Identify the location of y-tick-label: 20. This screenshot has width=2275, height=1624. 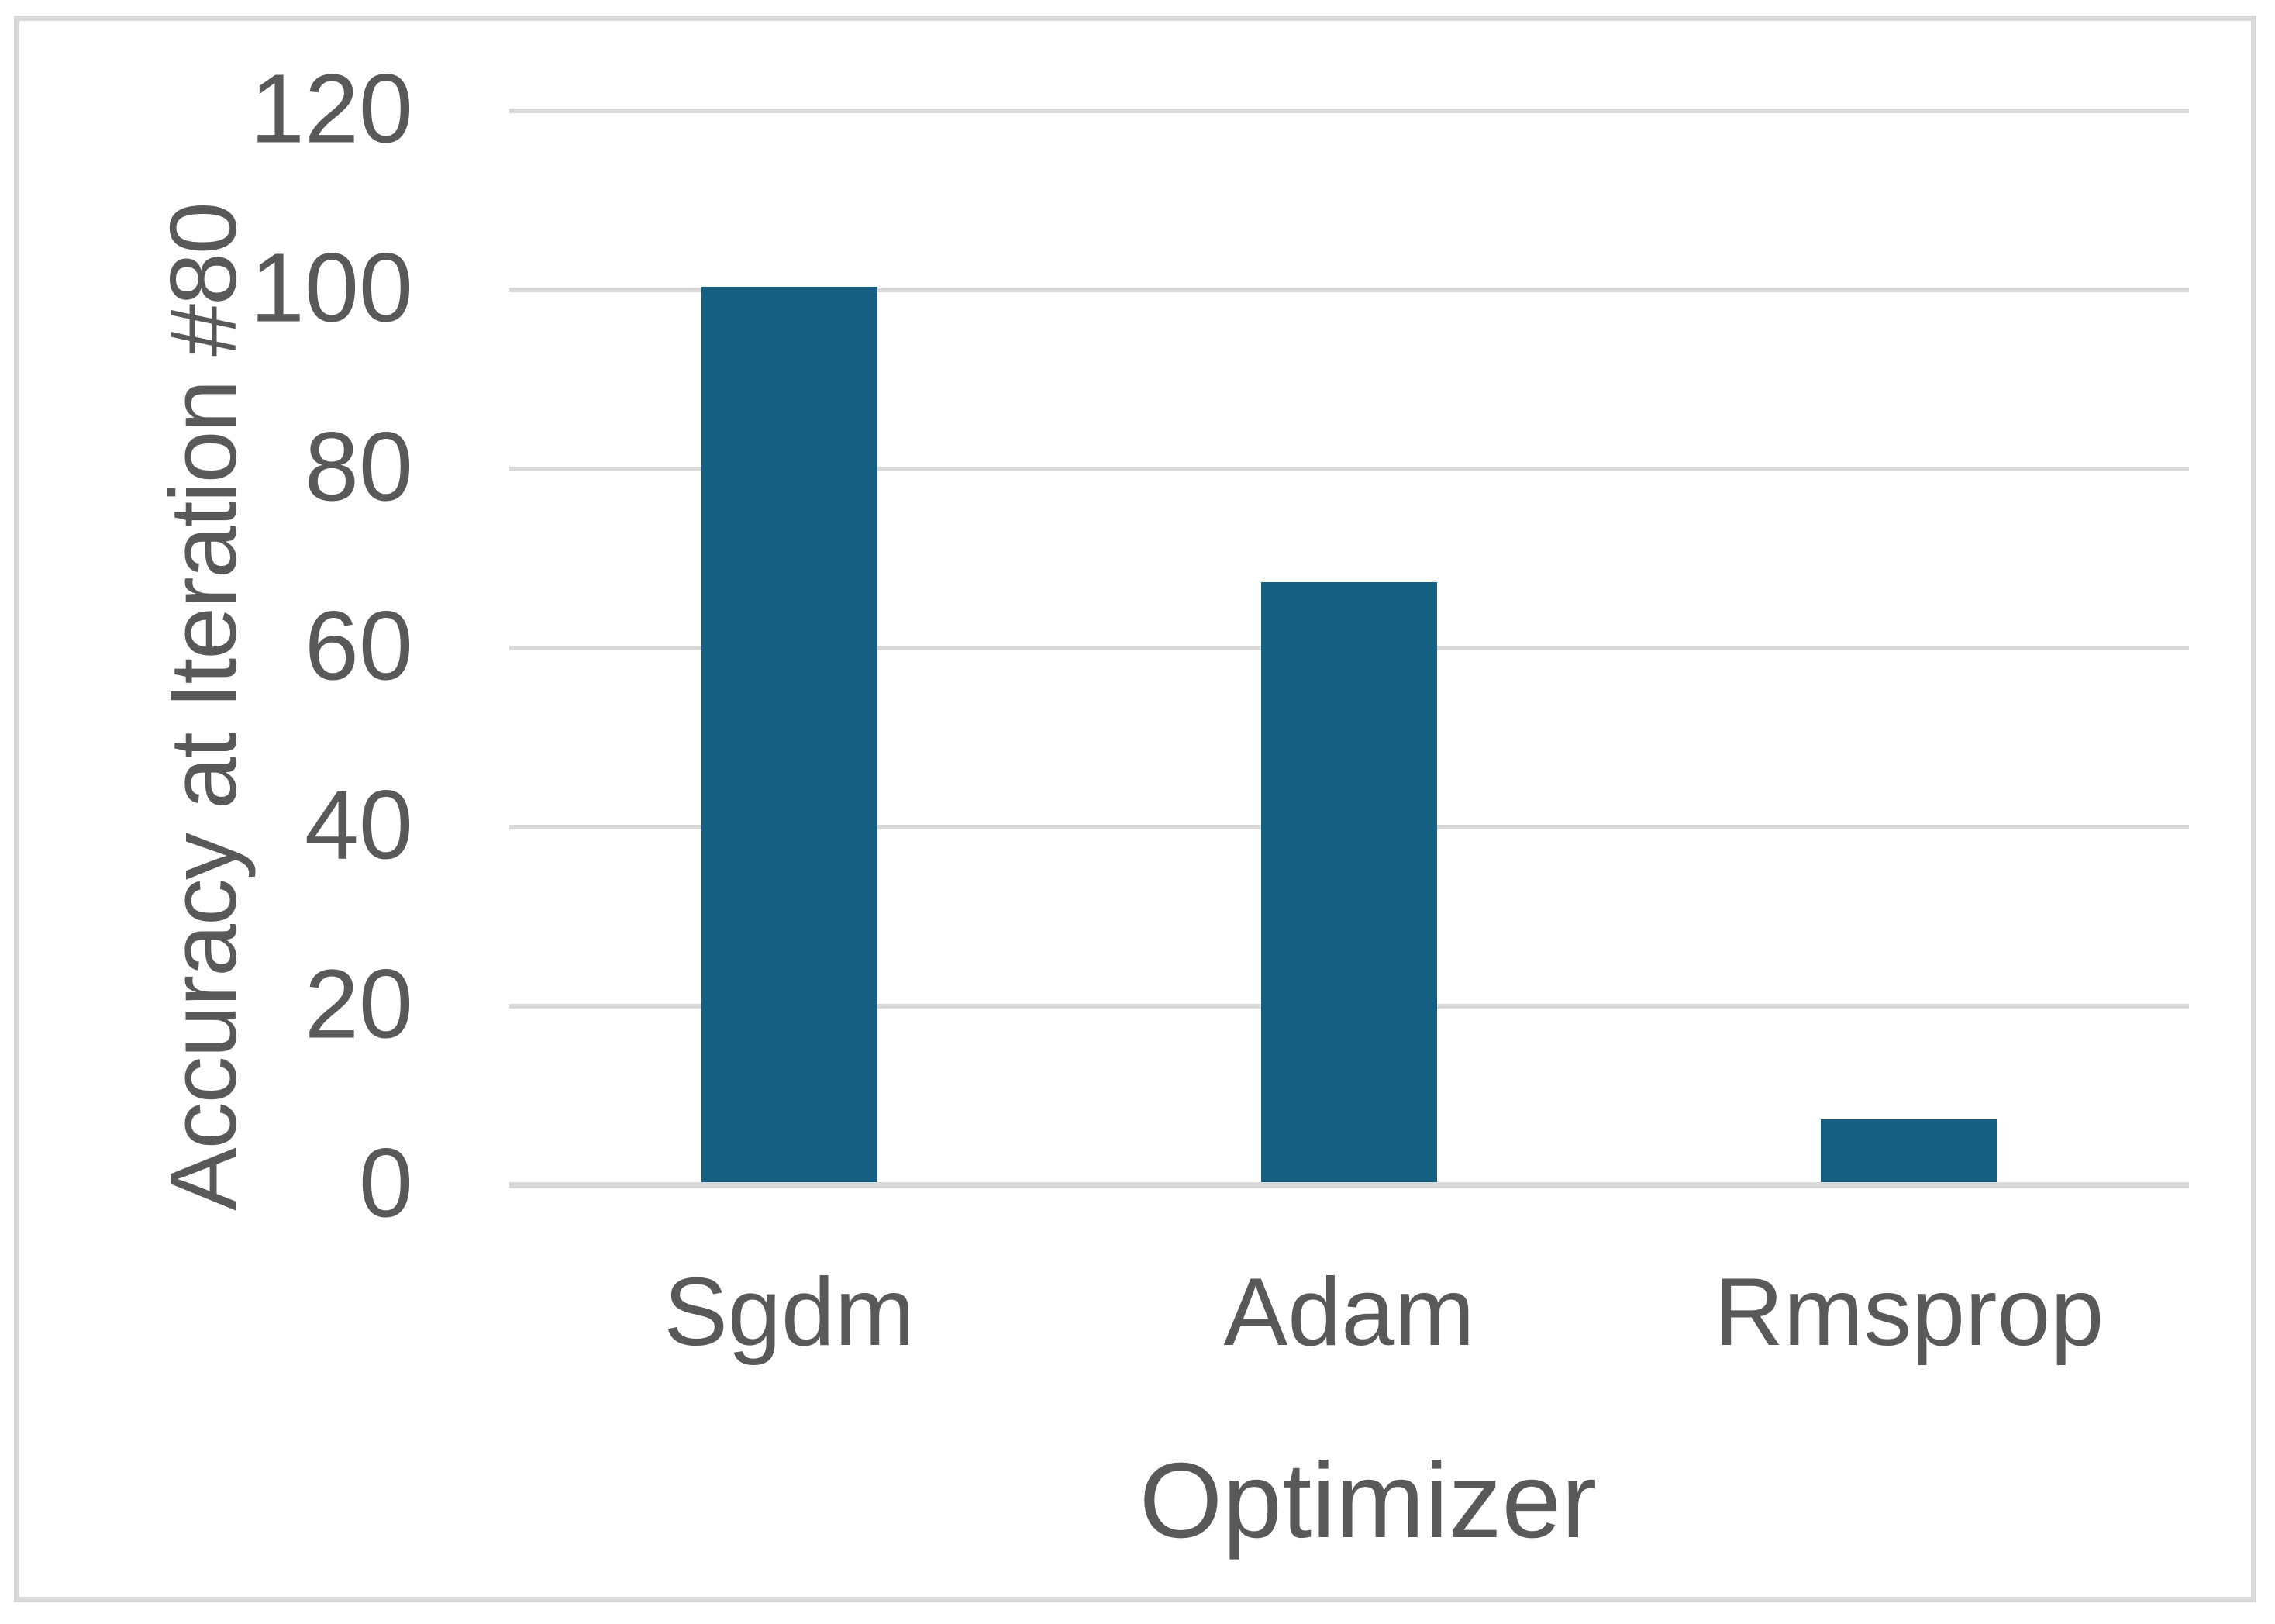
(359, 1004).